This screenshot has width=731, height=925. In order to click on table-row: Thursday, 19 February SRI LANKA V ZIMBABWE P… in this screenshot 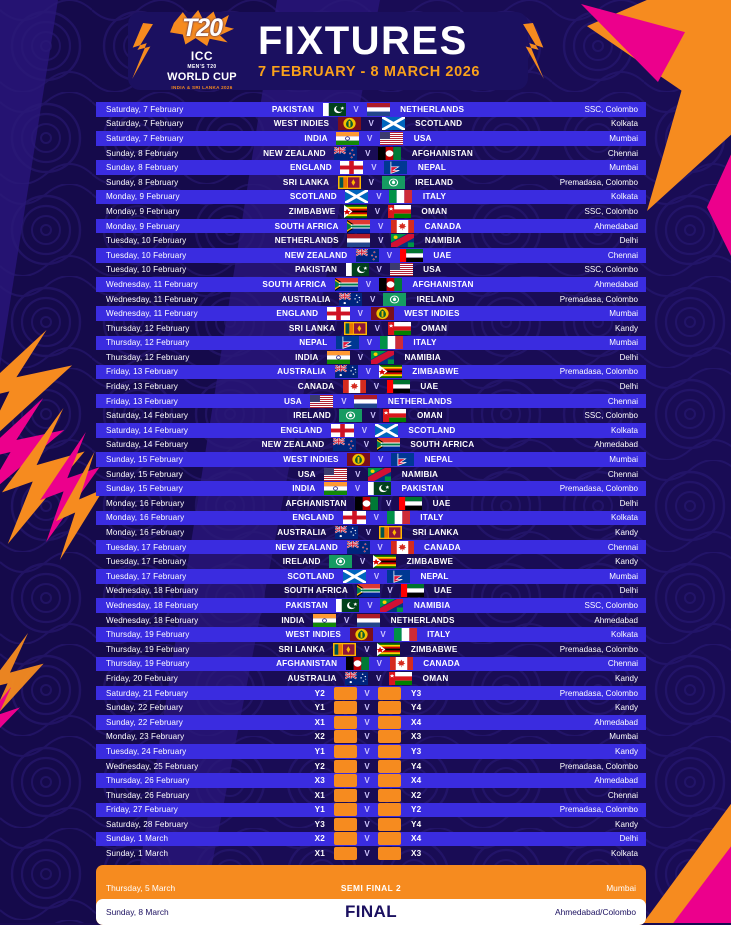, I will do `click(371, 649)`.